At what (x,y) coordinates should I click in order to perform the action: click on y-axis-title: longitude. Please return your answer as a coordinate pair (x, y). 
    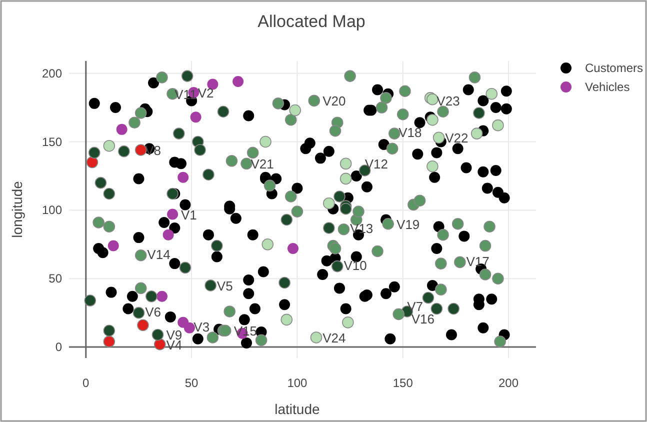
    Looking at the image, I should click on (17, 209).